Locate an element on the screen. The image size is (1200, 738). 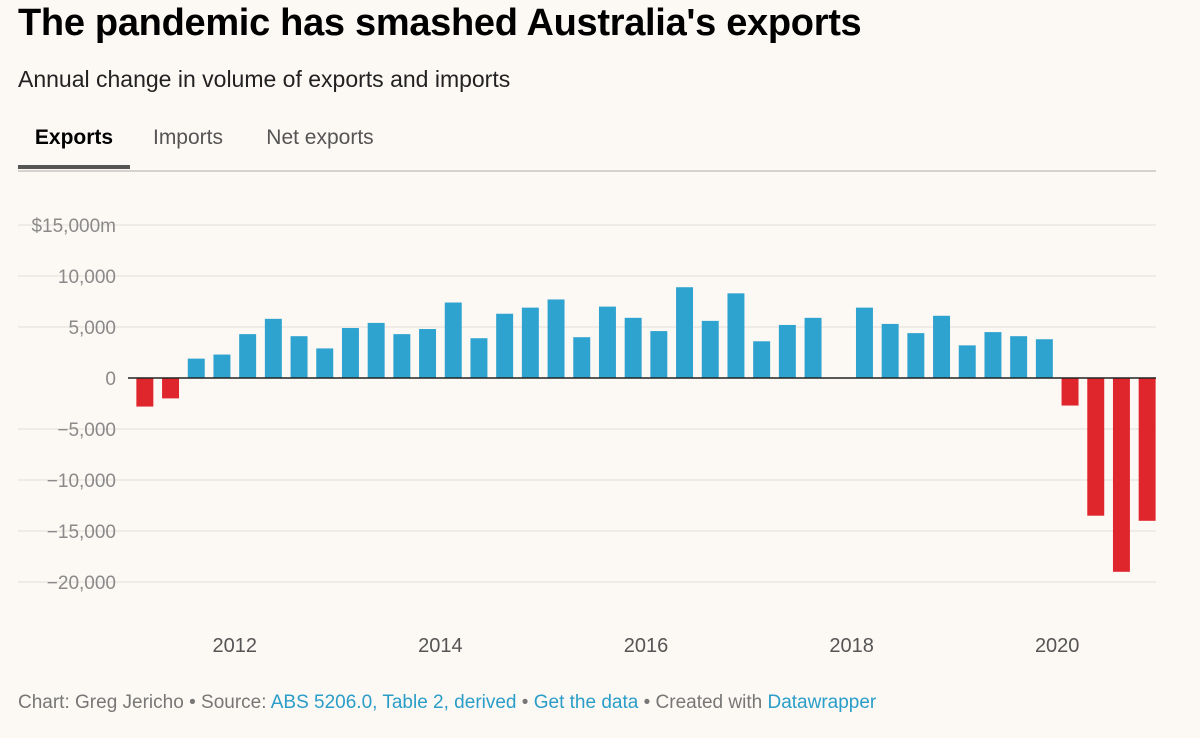
y-tick-label: −10,000 is located at coordinates (81, 481).